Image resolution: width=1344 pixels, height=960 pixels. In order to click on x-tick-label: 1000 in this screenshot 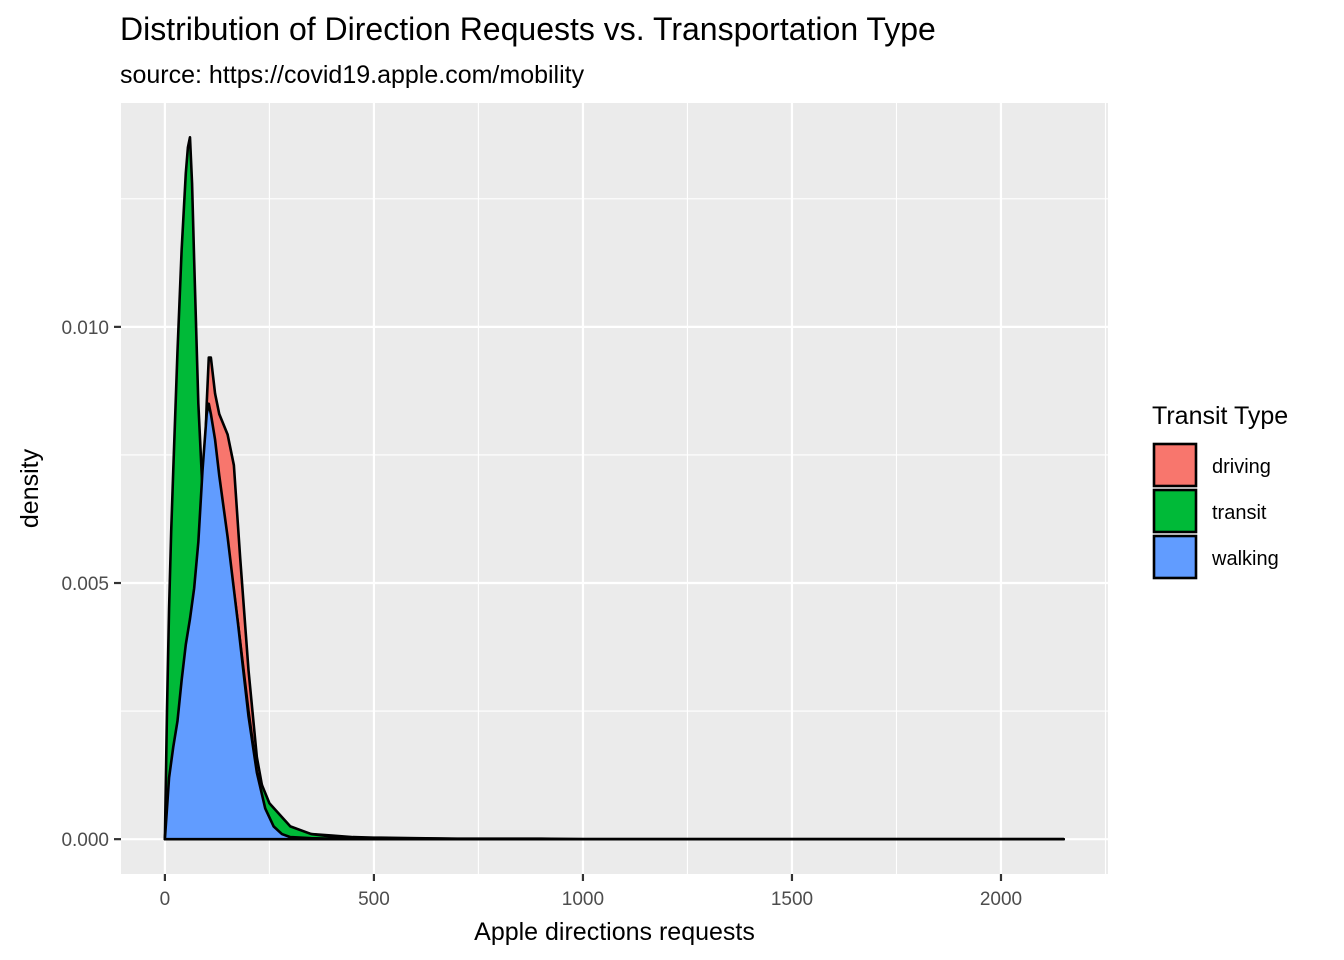, I will do `click(583, 899)`.